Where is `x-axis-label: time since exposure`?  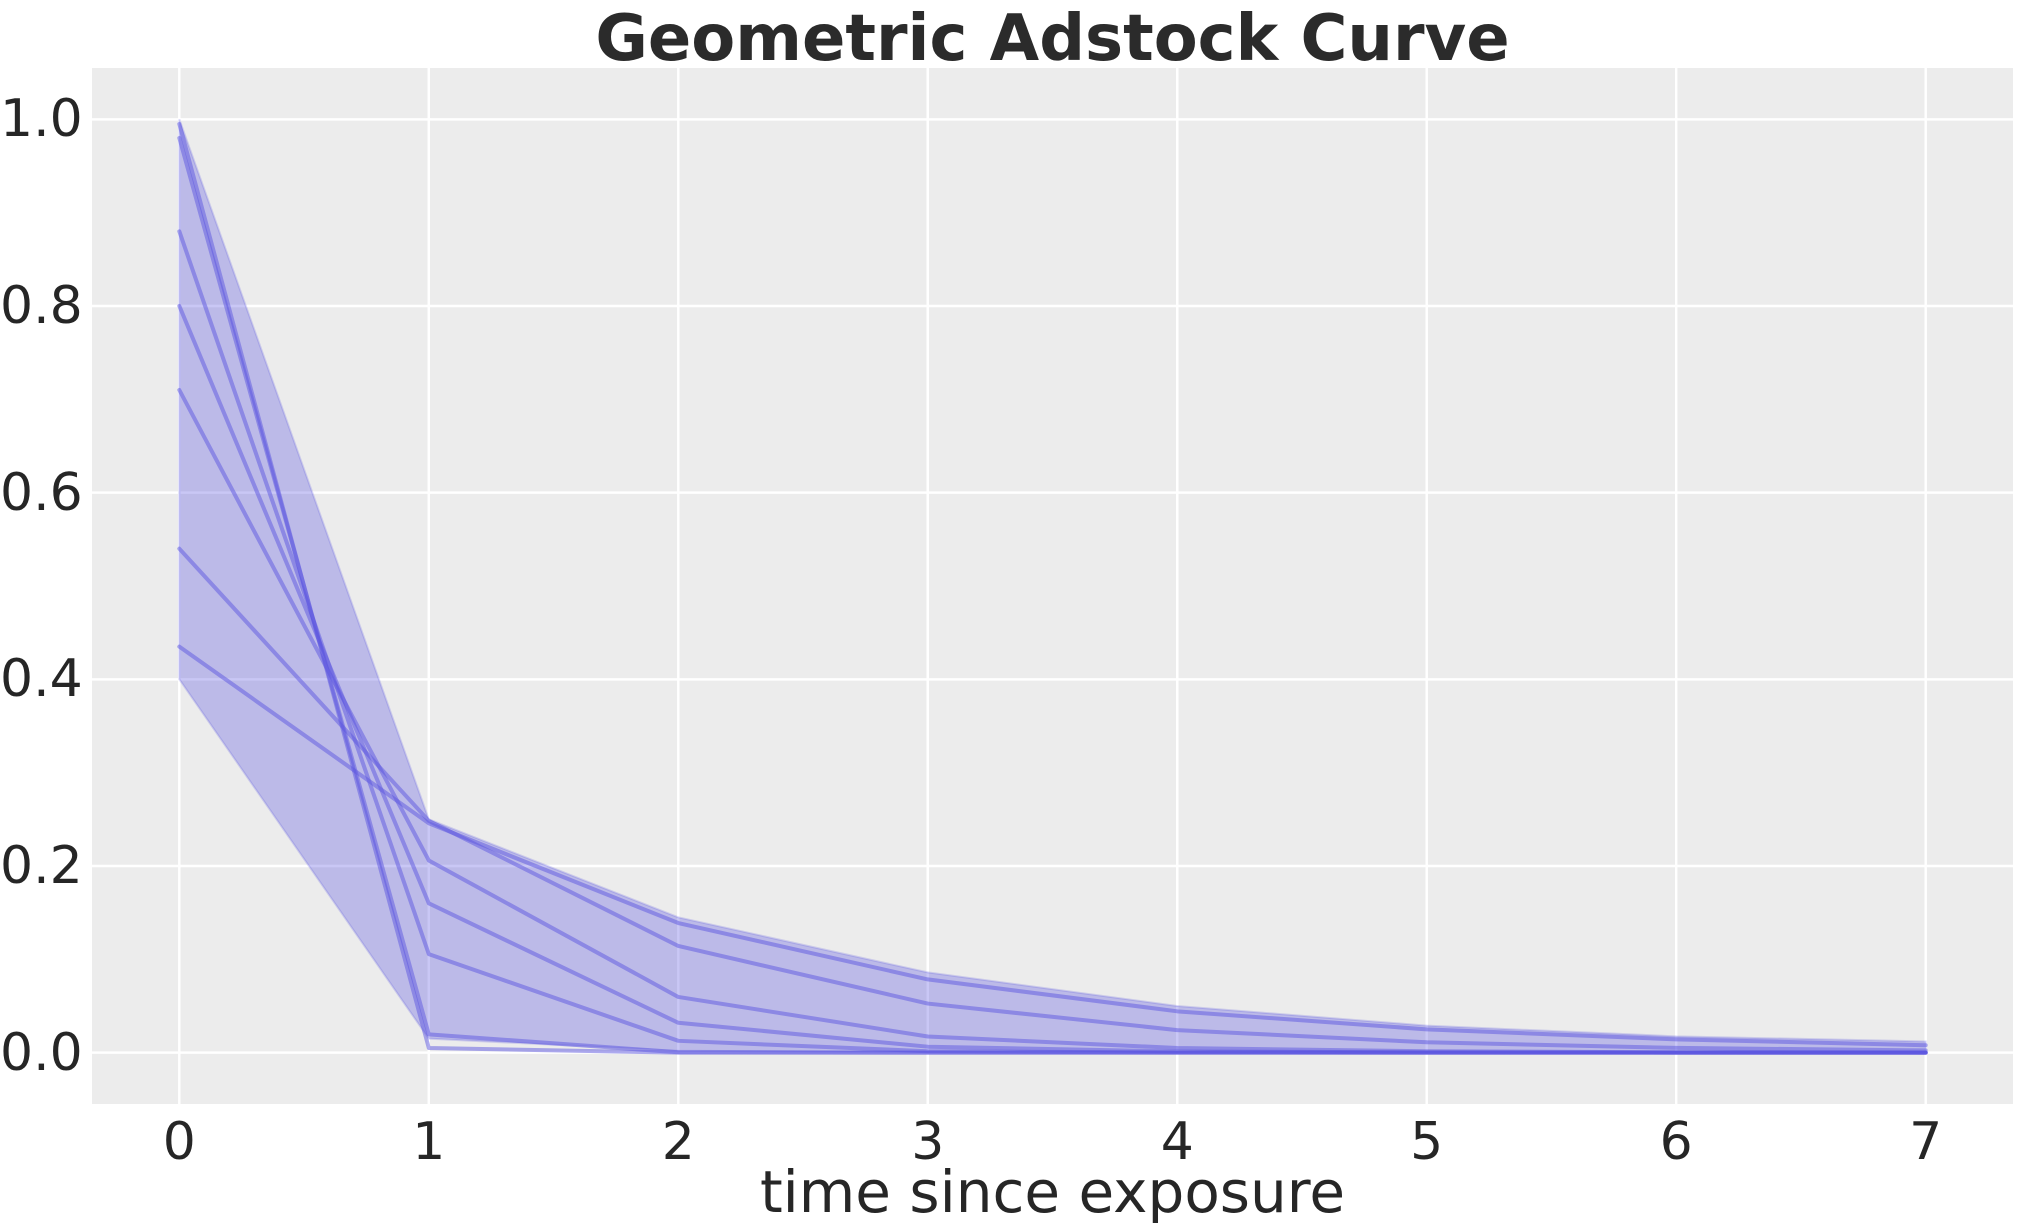 x-axis-label: time since exposure is located at coordinates (1052, 1190).